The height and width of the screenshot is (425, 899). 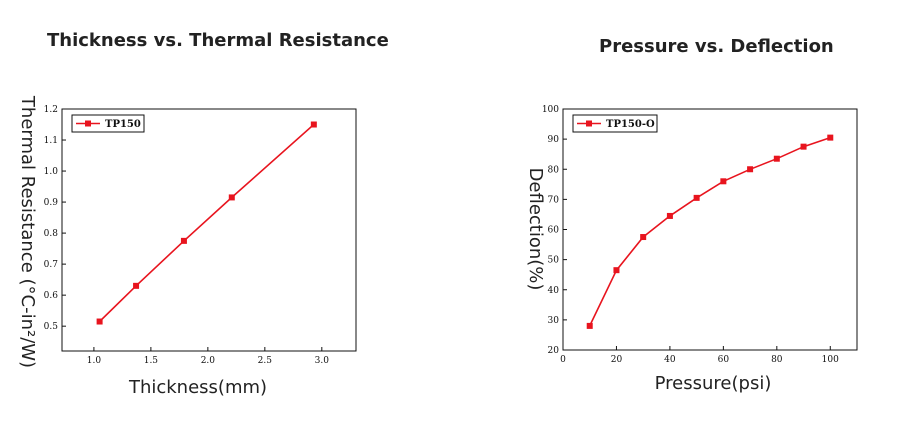 I want to click on x-tick-label: 40, so click(x=670, y=360).